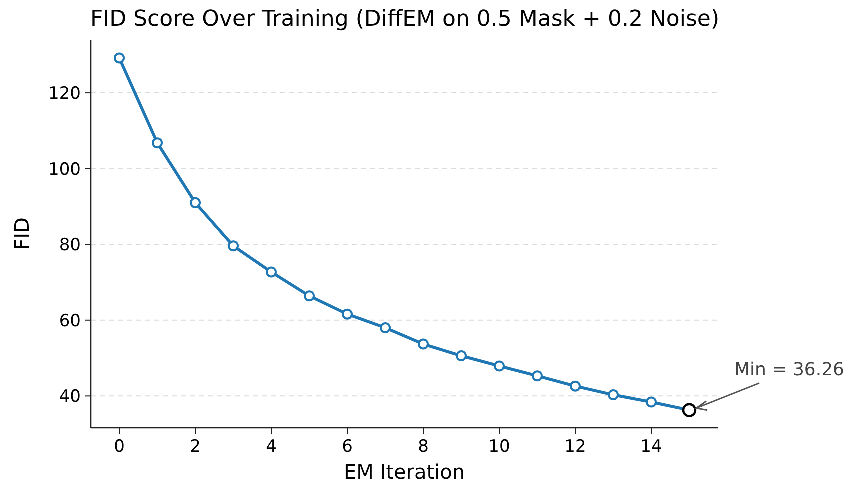 The height and width of the screenshot is (487, 859). Describe the element at coordinates (575, 447) in the screenshot. I see `x-tick-label: 12` at that location.